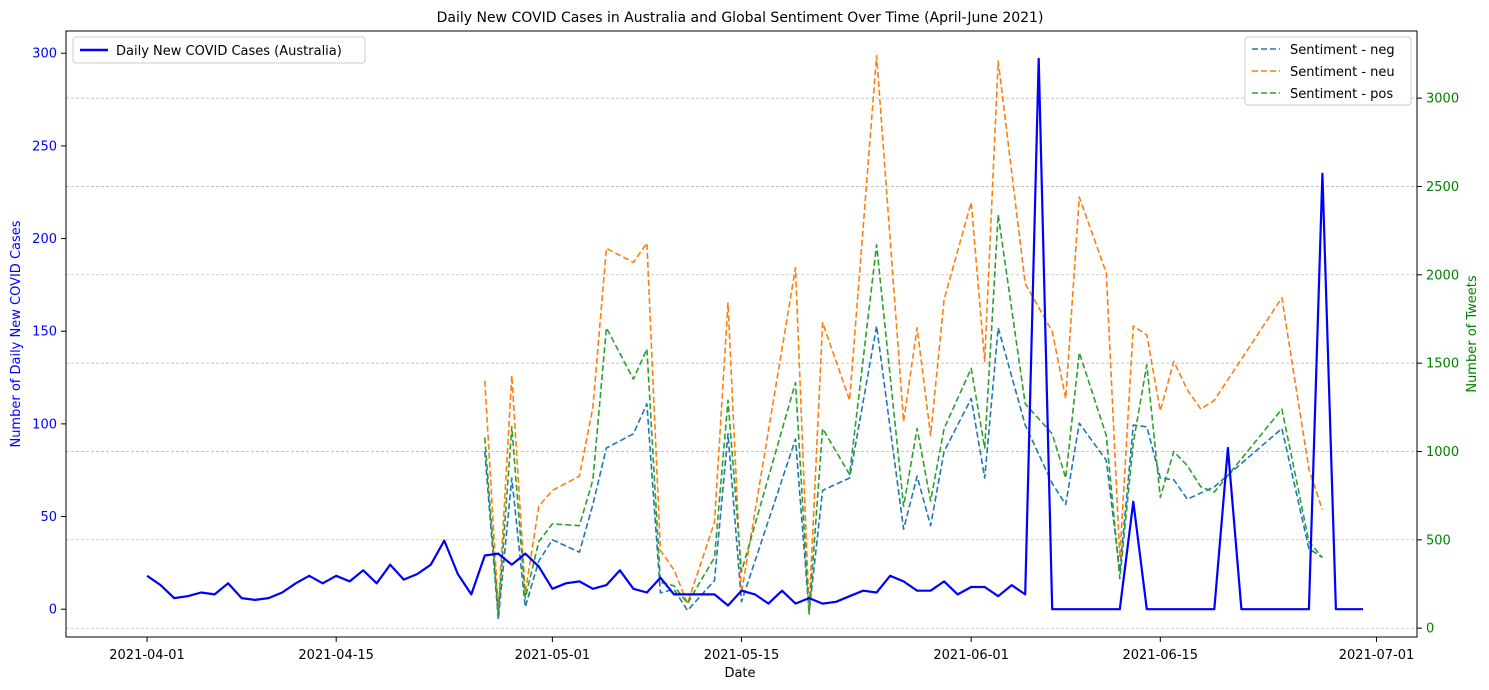  What do you see at coordinates (336, 655) in the screenshot?
I see `x-tick-label: 2021-04-15` at bounding box center [336, 655].